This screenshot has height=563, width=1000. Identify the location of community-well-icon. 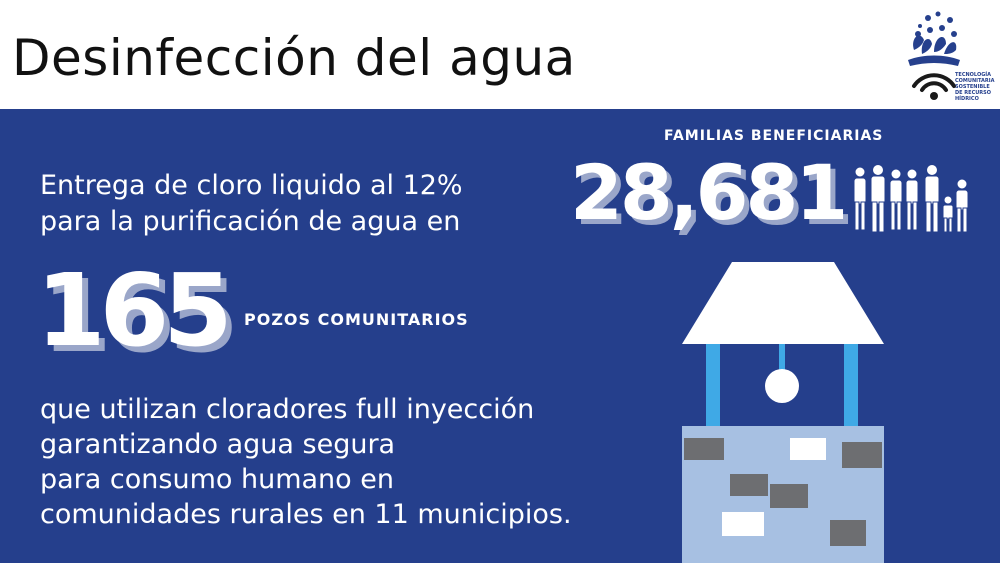
(783, 412).